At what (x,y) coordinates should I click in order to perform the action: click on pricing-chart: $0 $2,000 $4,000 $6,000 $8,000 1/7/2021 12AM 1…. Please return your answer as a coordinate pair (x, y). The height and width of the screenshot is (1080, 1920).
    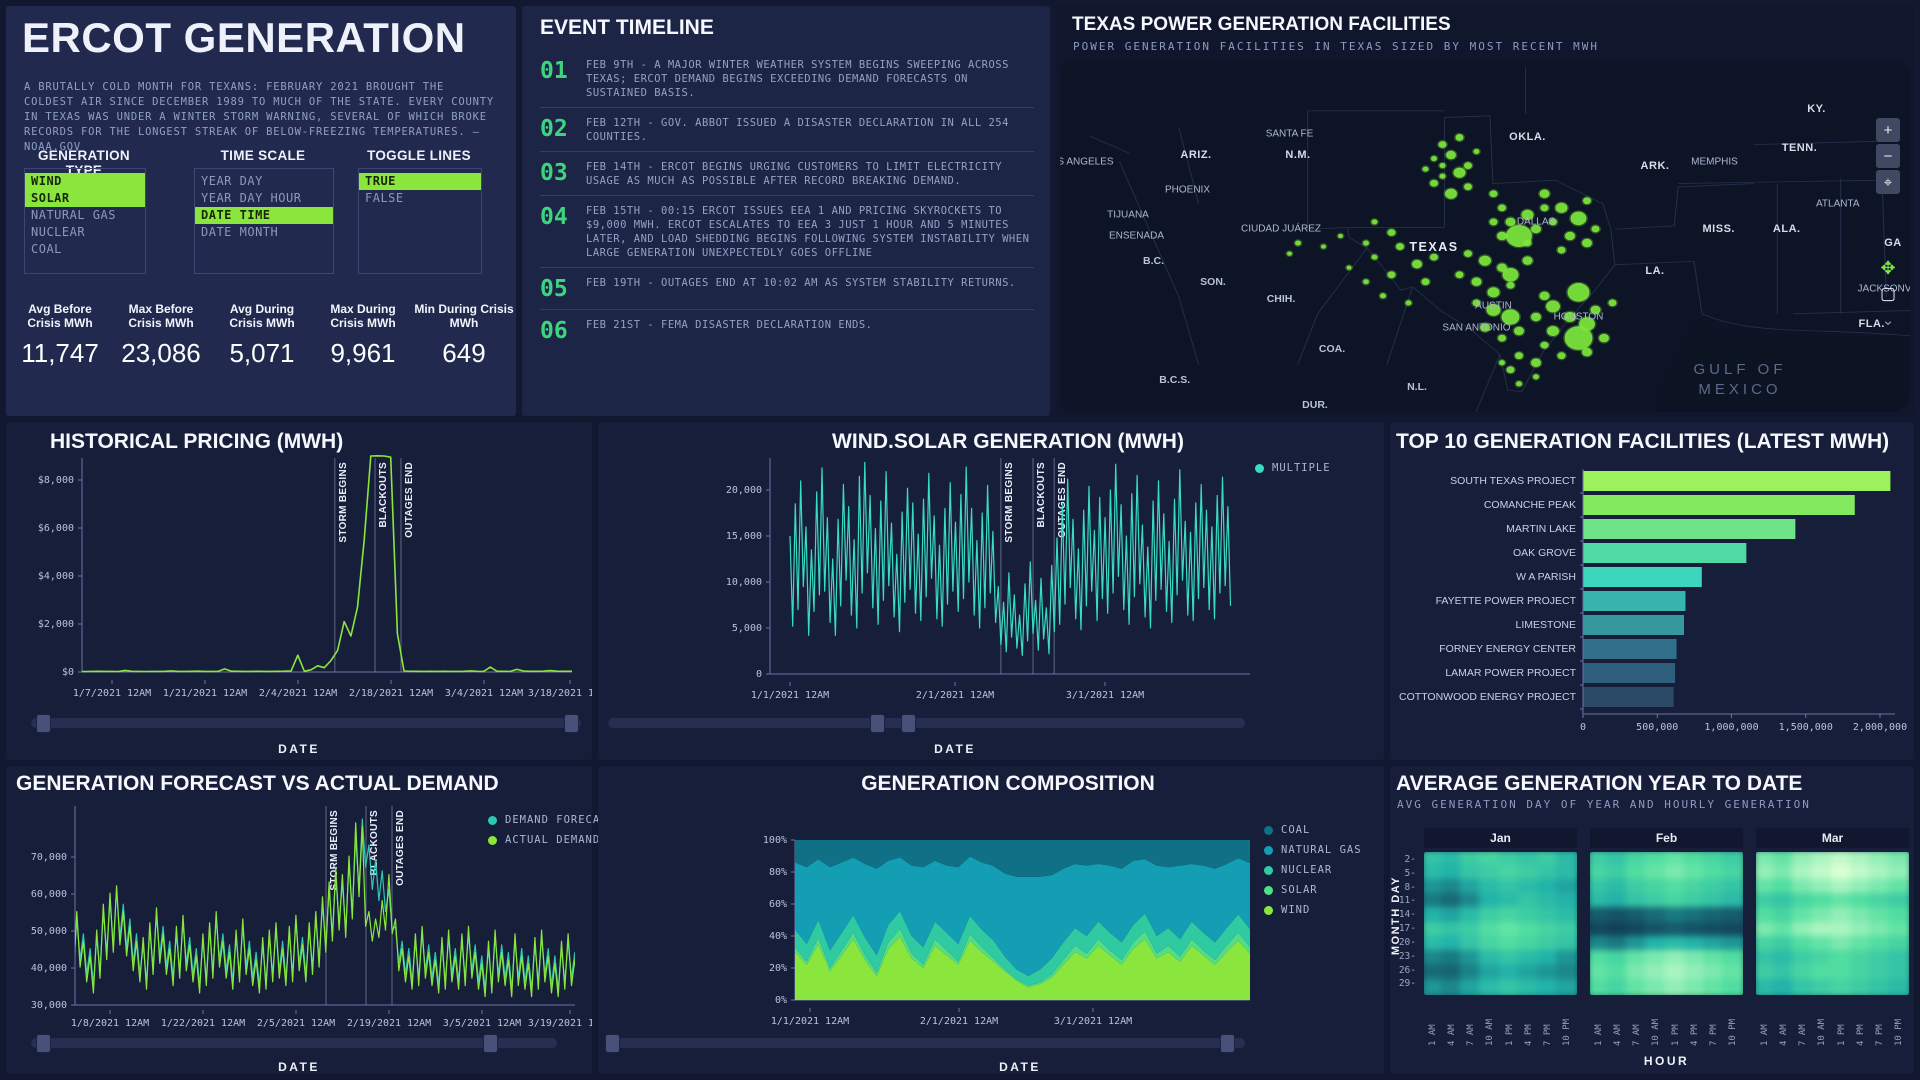
    Looking at the image, I should click on (299, 591).